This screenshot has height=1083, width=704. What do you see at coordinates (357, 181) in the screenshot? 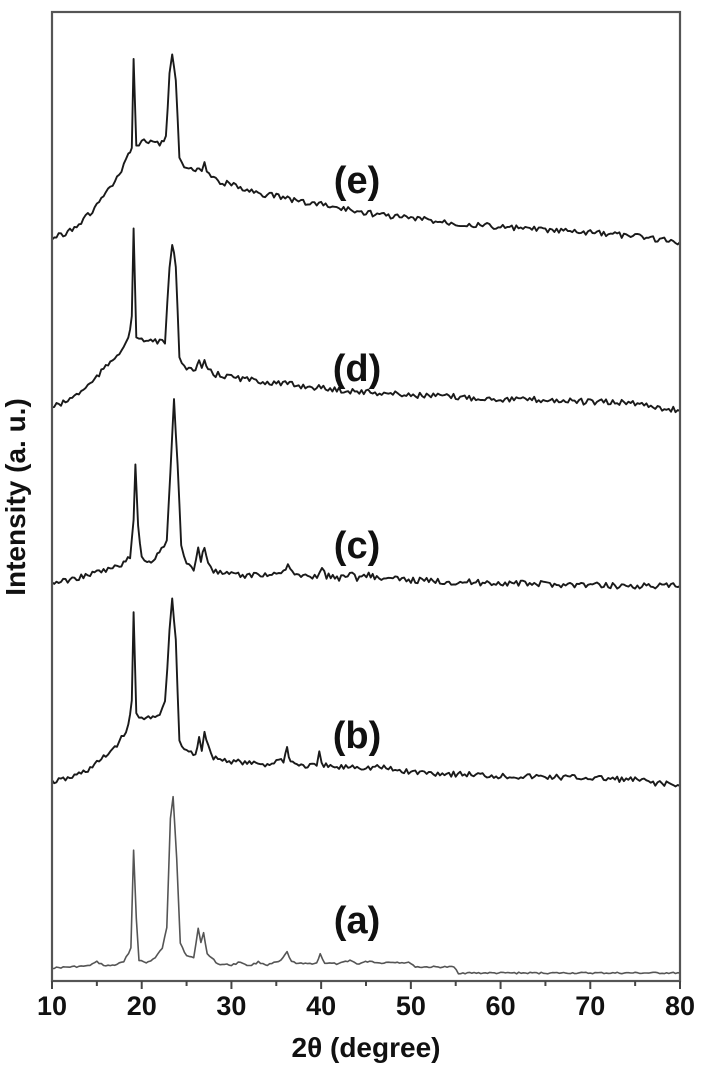
I see `series-label-e: (e)` at bounding box center [357, 181].